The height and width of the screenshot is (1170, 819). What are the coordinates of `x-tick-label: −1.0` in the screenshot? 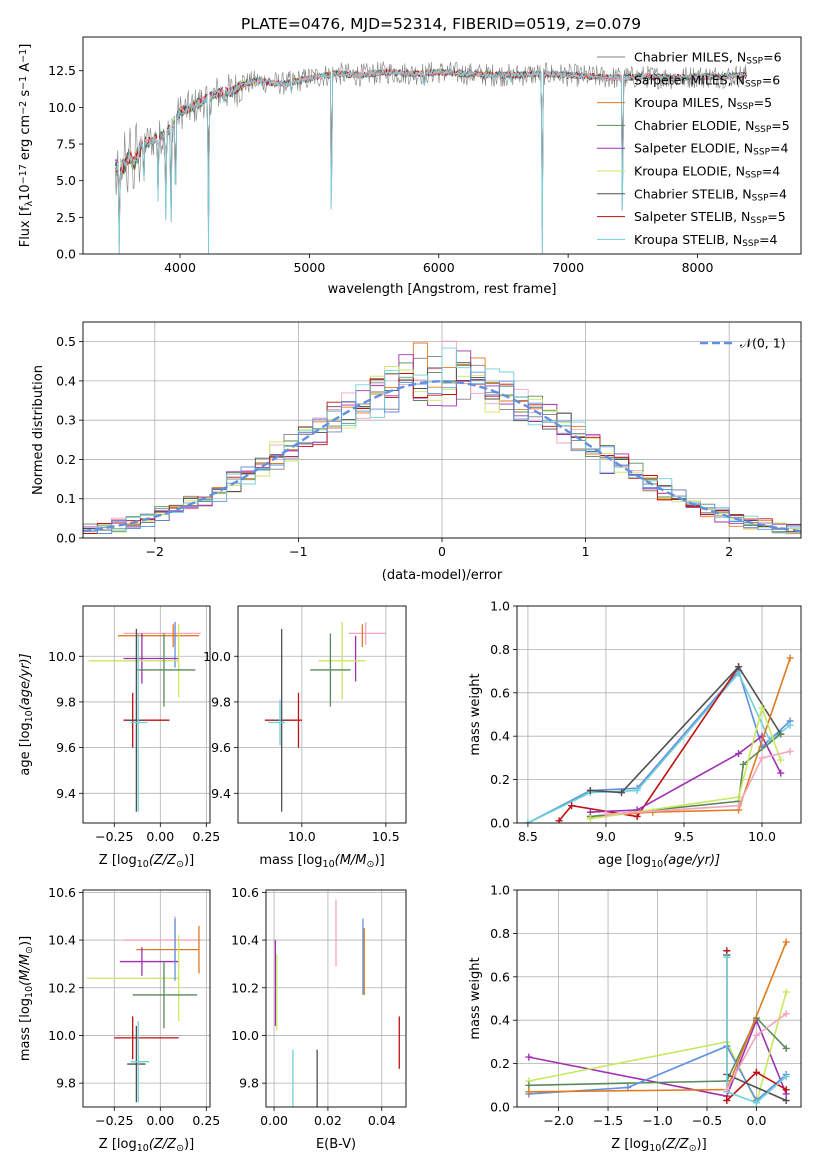 It's located at (657, 1120).